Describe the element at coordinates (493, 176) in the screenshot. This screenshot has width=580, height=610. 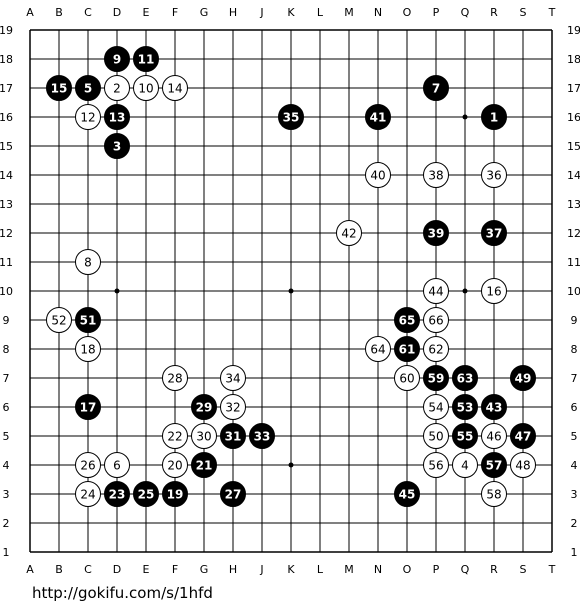
I see `move-number: 36` at that location.